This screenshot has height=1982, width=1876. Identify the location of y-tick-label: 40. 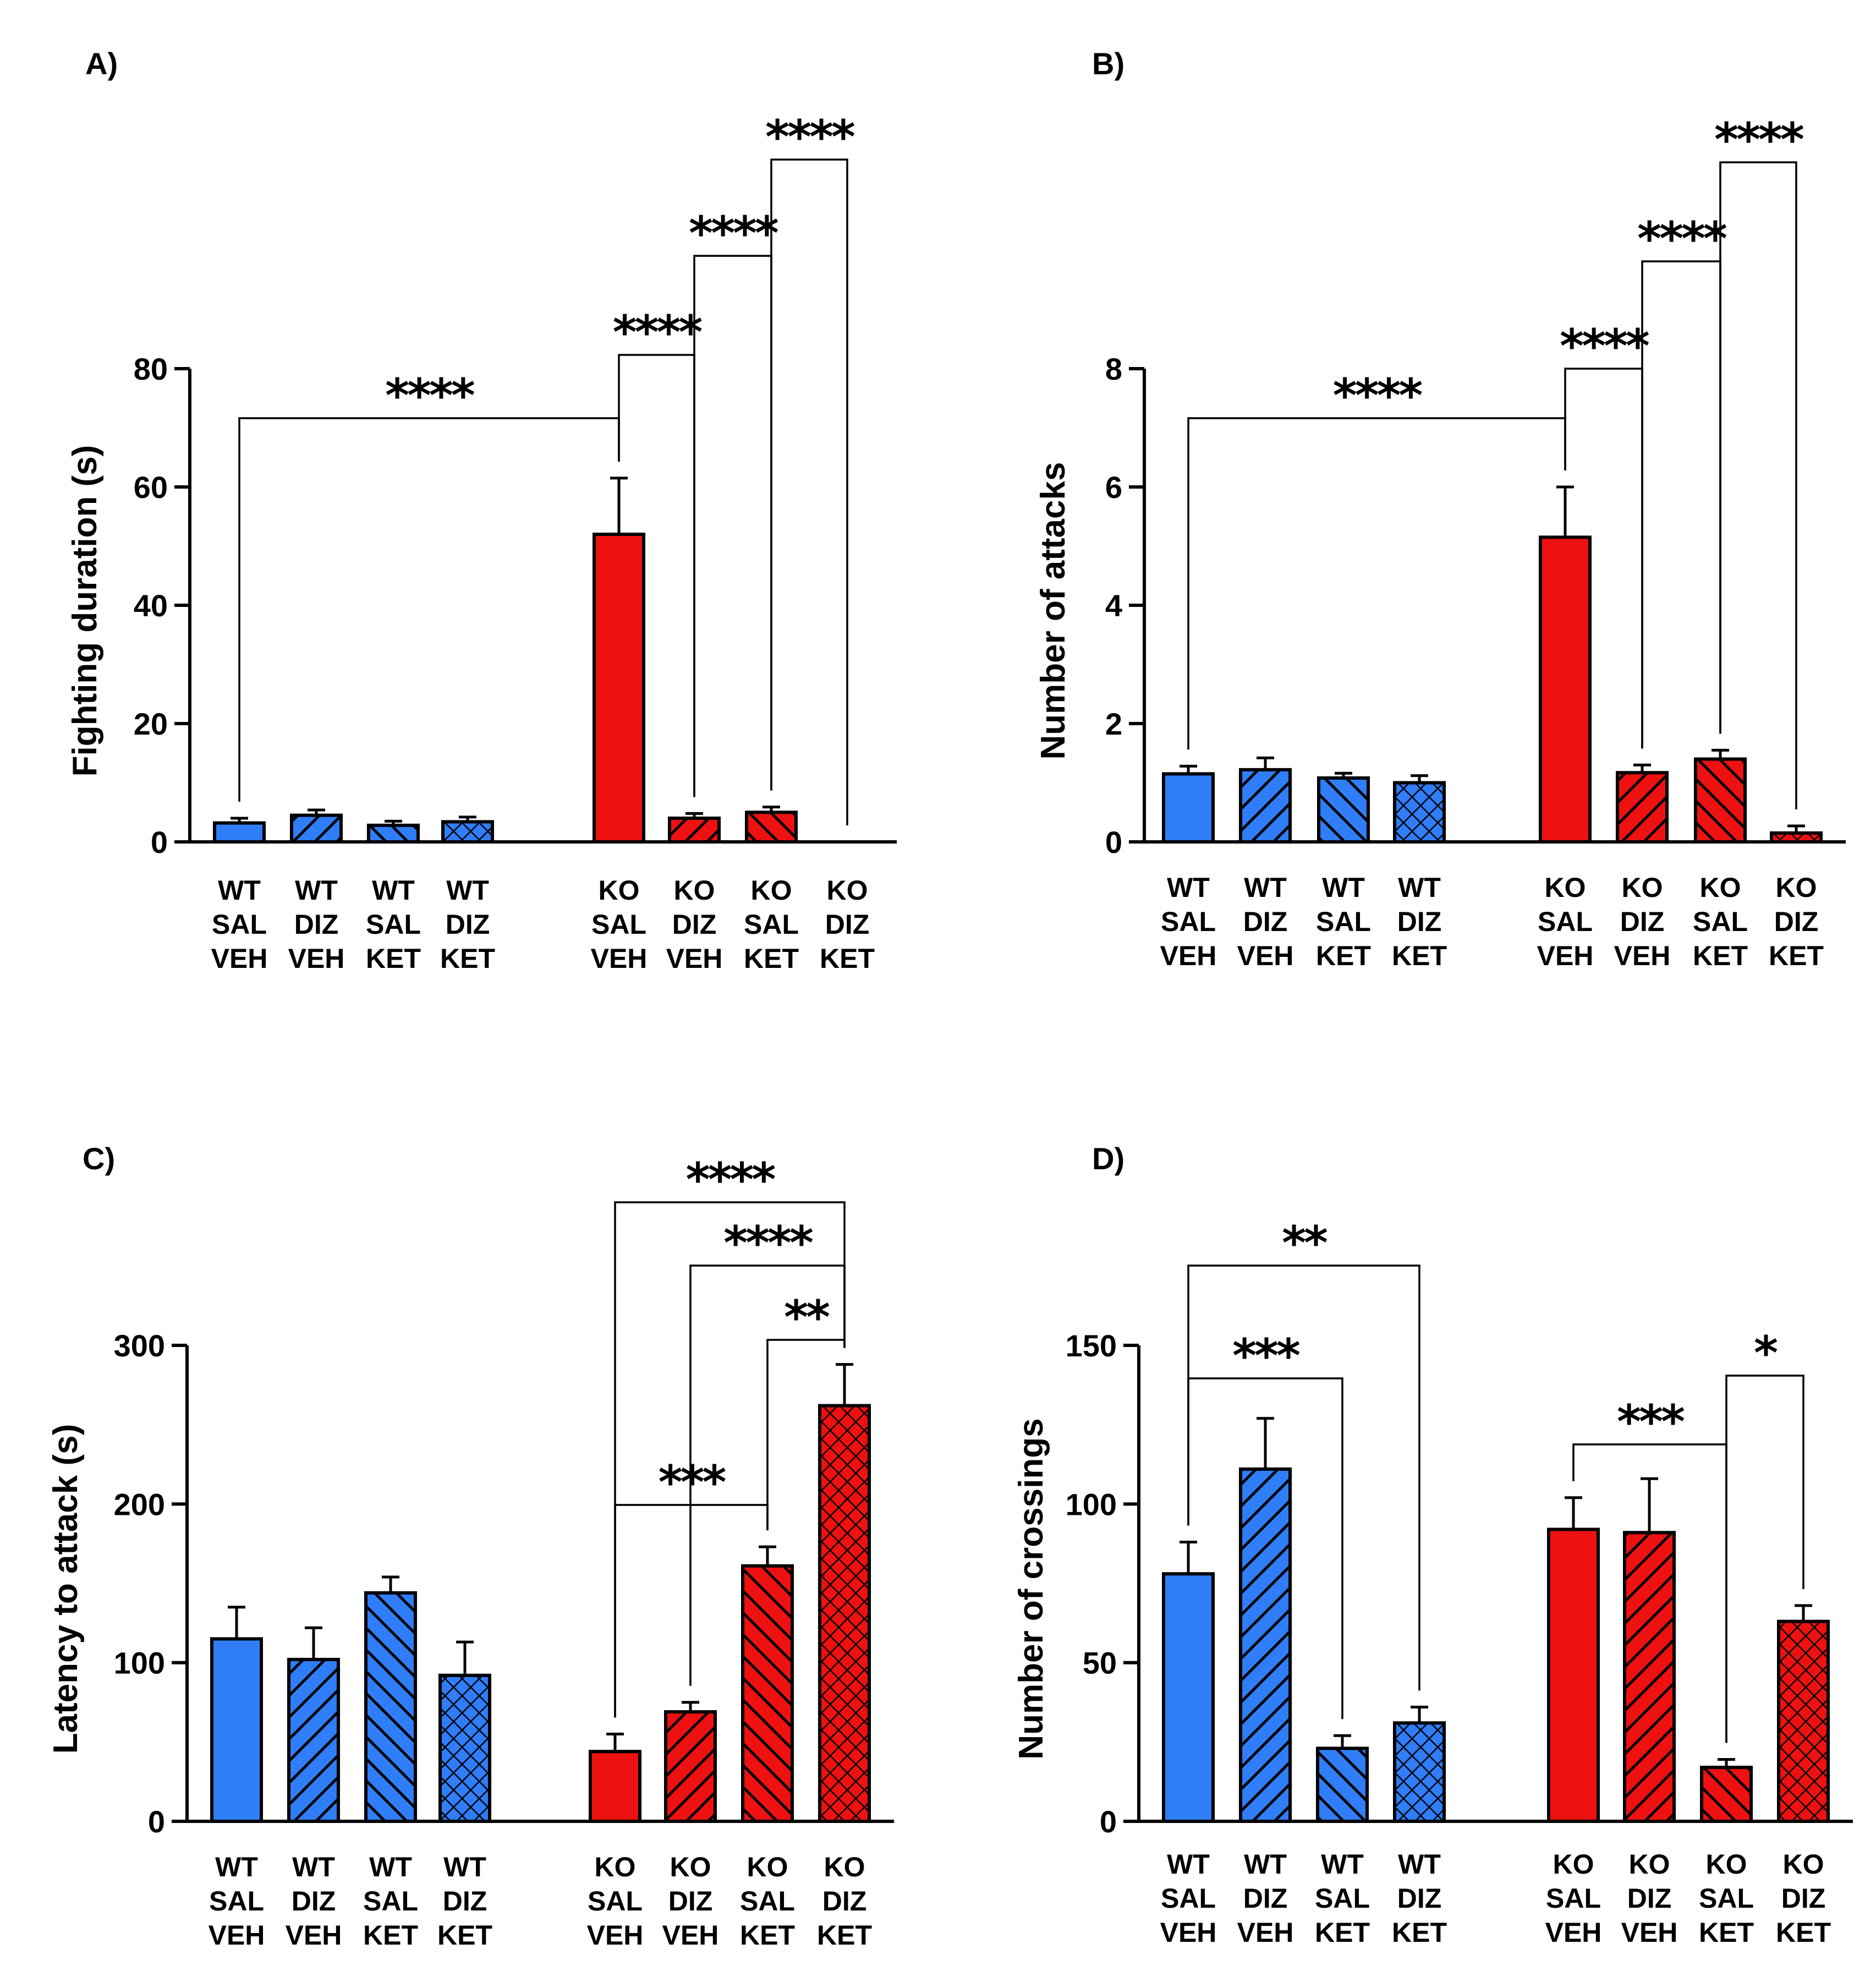
(151, 605).